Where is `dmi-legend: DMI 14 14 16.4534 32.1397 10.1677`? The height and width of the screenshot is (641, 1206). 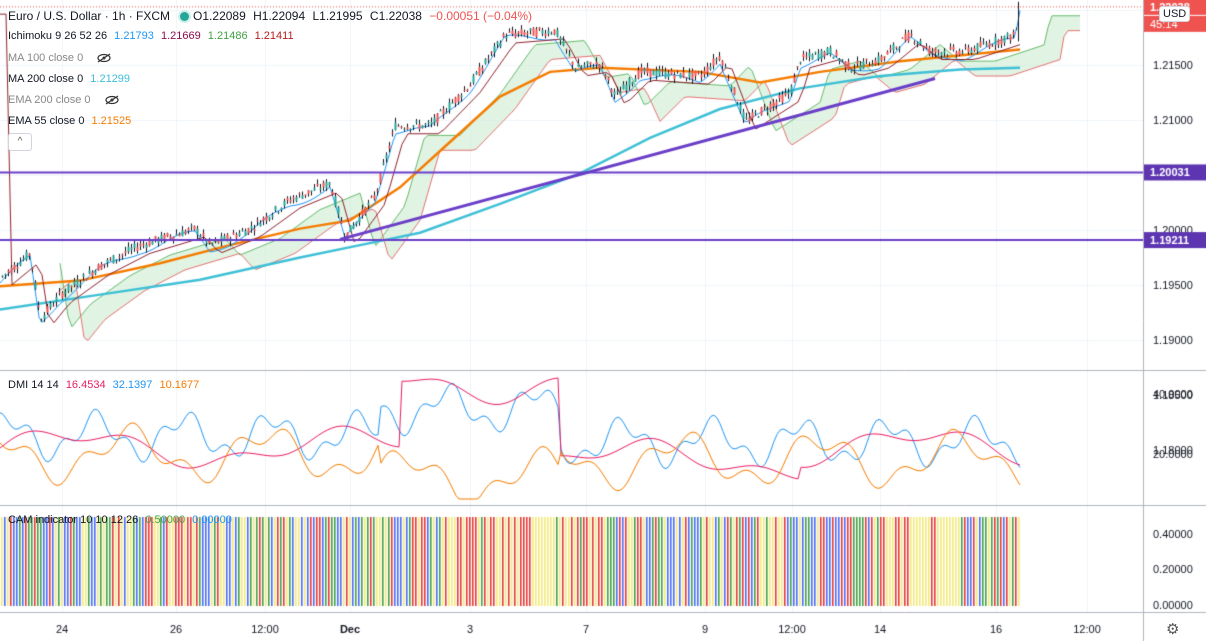
dmi-legend: DMI 14 14 16.4534 32.1397 10.1677 is located at coordinates (105, 385).